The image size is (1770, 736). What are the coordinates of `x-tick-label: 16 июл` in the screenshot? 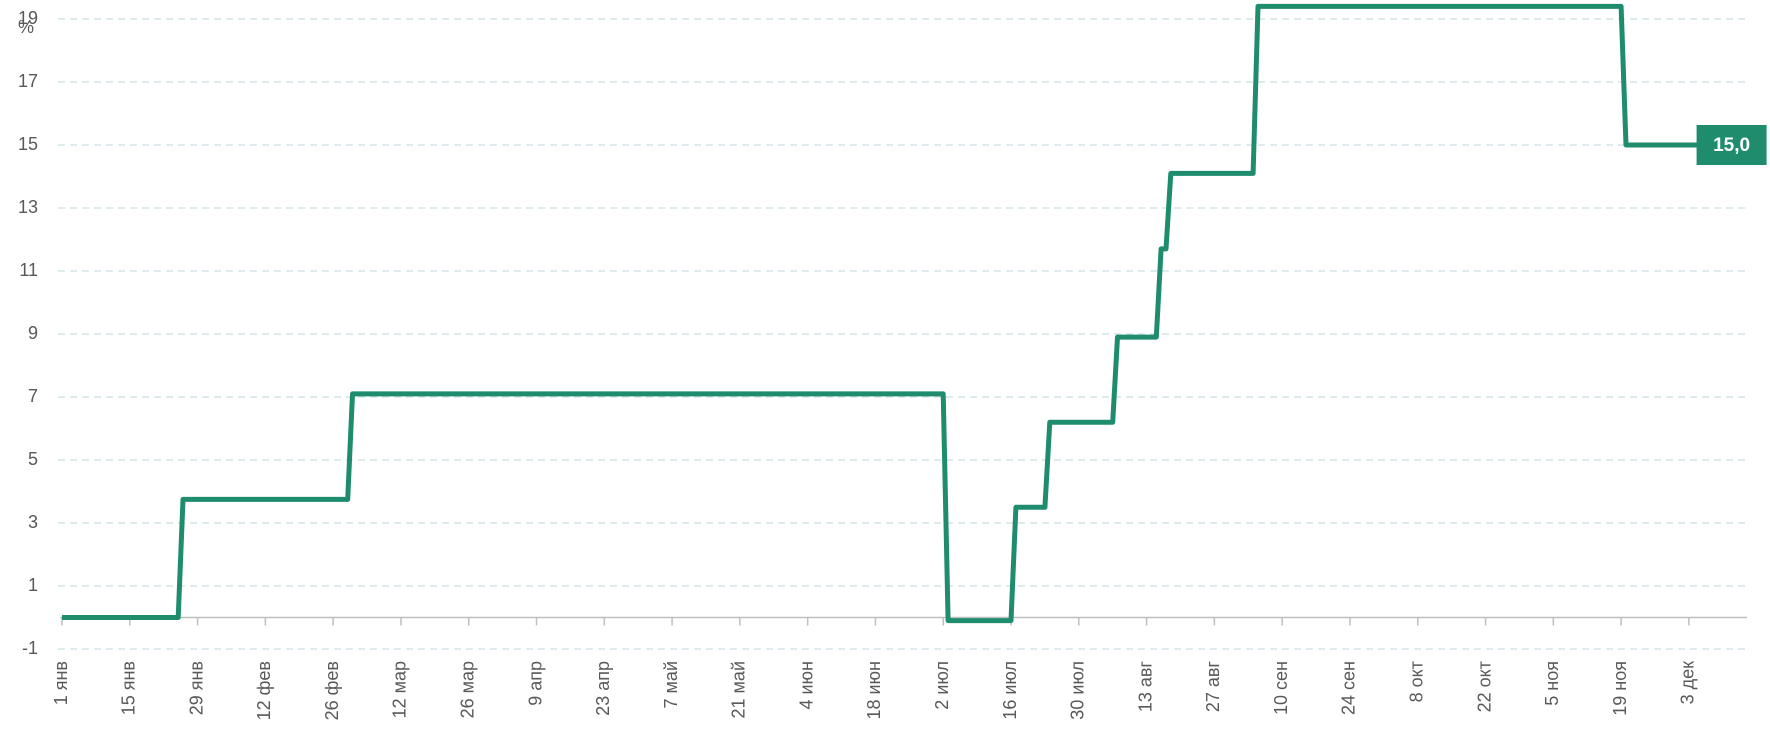 It's located at (1010, 690).